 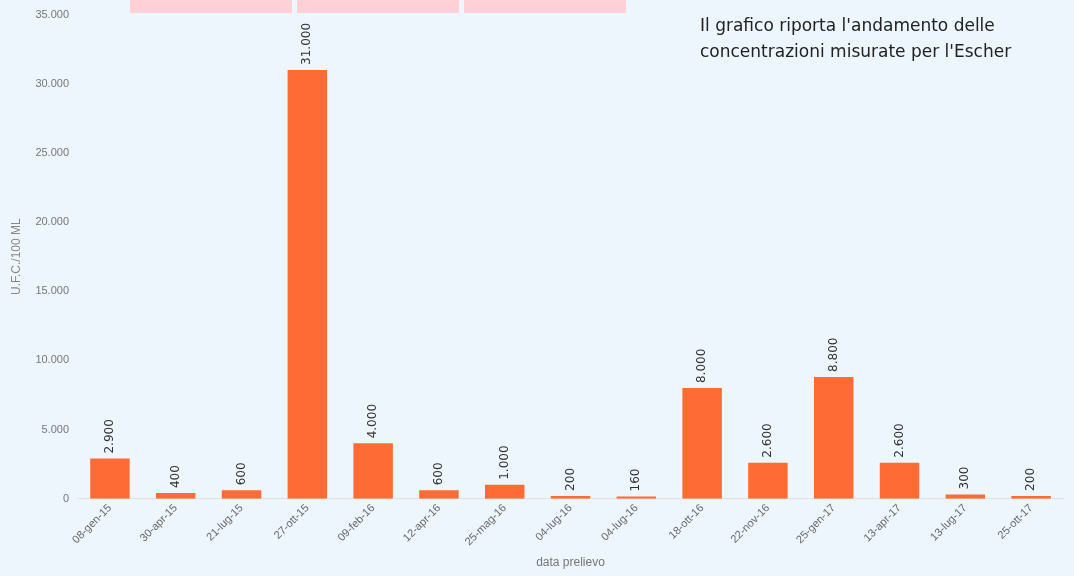 I want to click on y-tick-label: 20.000, so click(x=52, y=221).